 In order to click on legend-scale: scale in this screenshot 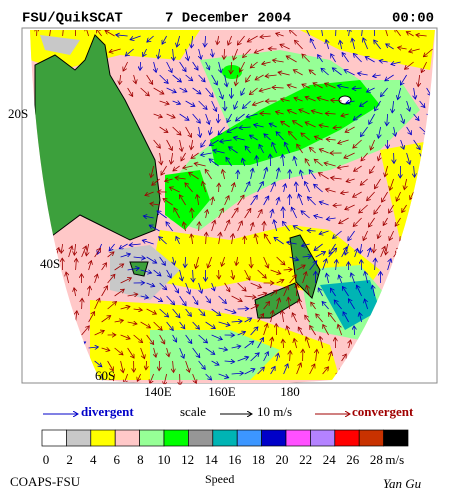, I will do `click(193, 411)`.